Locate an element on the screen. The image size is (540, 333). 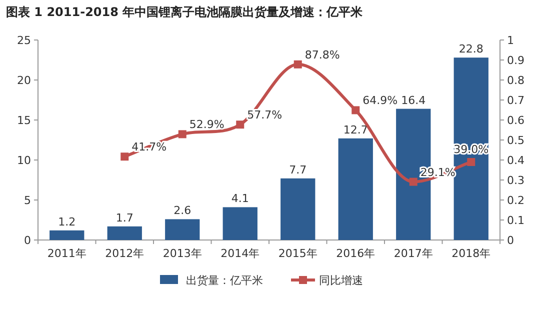
y-tick-label: 10 is located at coordinates (24, 160).